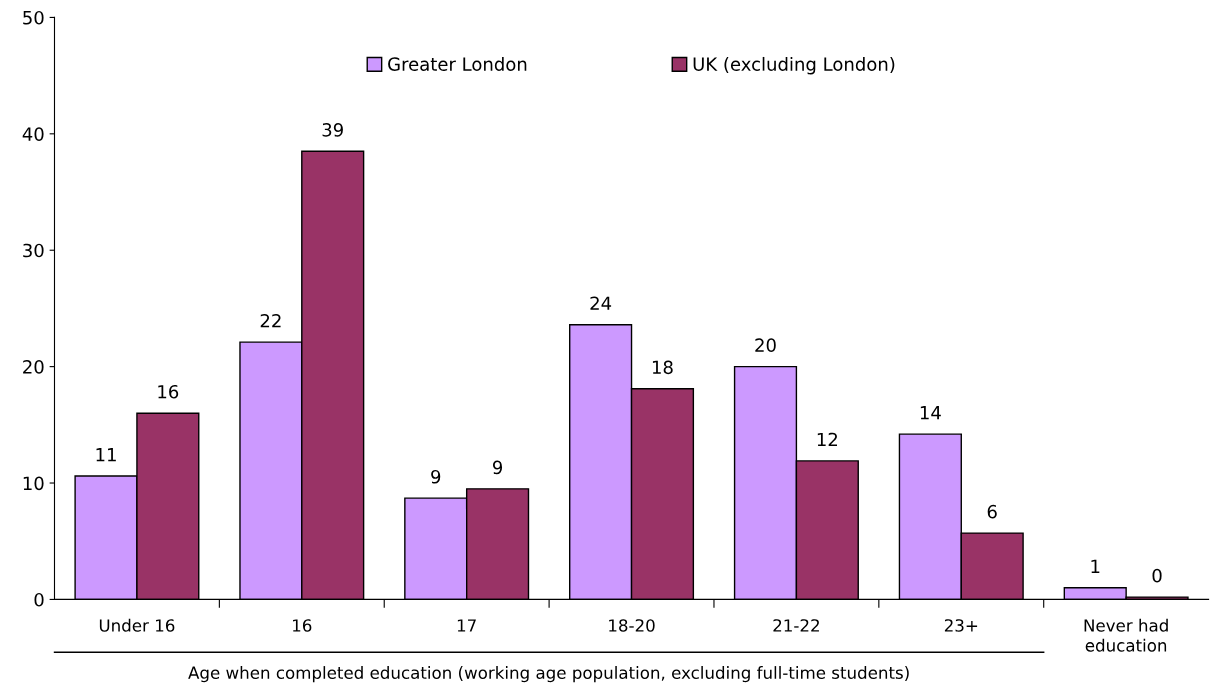 This screenshot has height=697, width=1211. Describe the element at coordinates (33, 134) in the screenshot. I see `y-tick-label: 40` at that location.